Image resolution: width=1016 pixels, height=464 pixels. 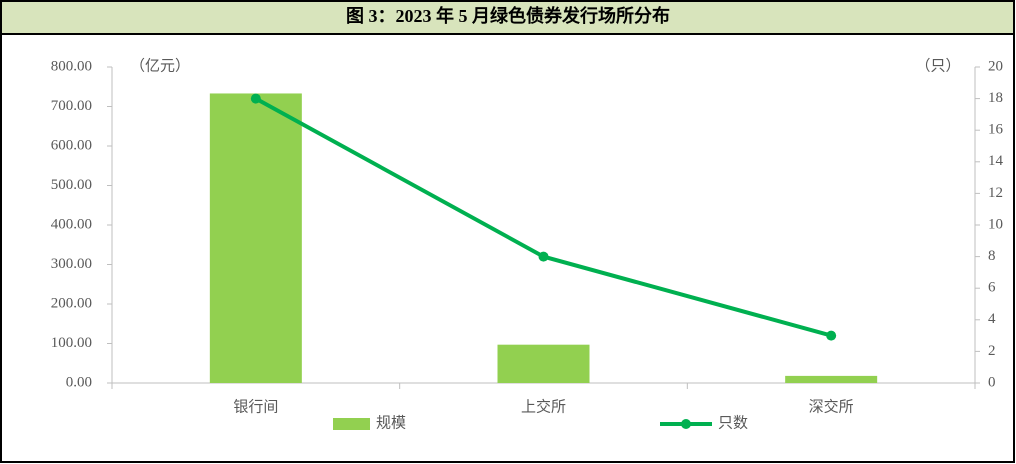 What do you see at coordinates (160, 65) in the screenshot?
I see `y-unit: （亿元）` at bounding box center [160, 65].